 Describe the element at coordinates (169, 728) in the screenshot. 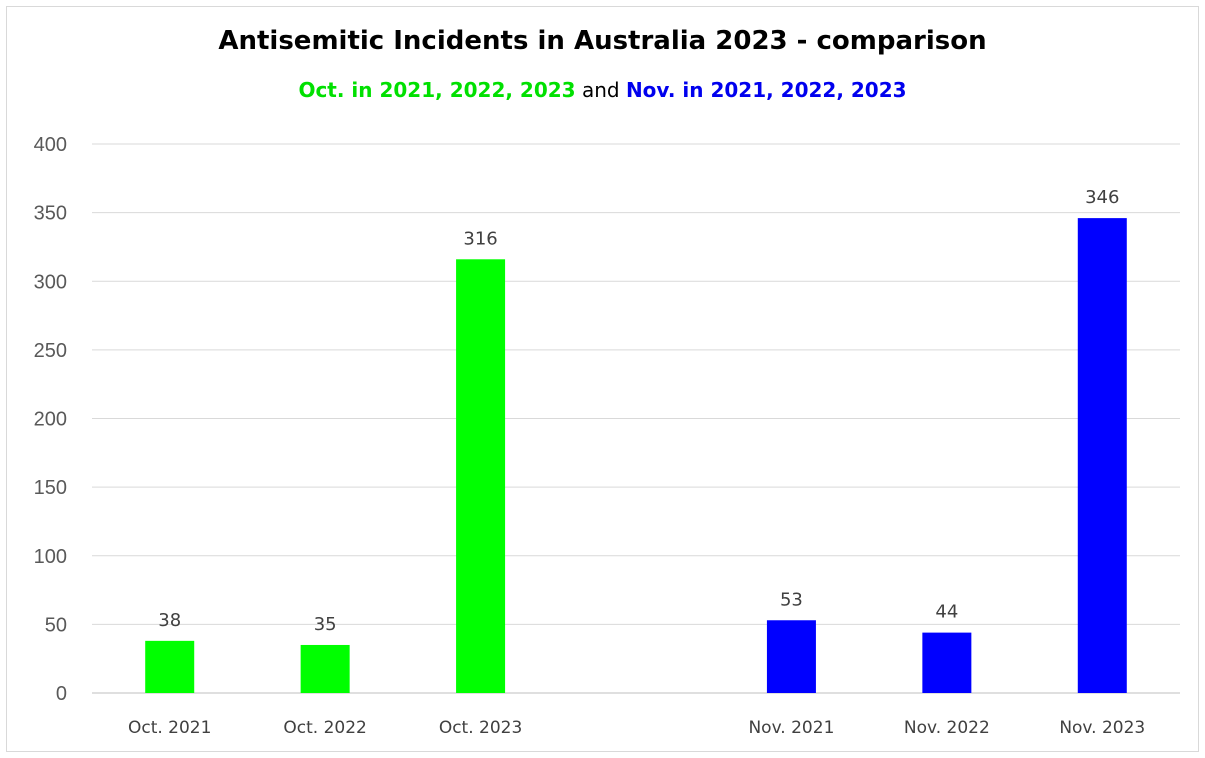

I see `x-tick-label: Oct. 2021` at that location.